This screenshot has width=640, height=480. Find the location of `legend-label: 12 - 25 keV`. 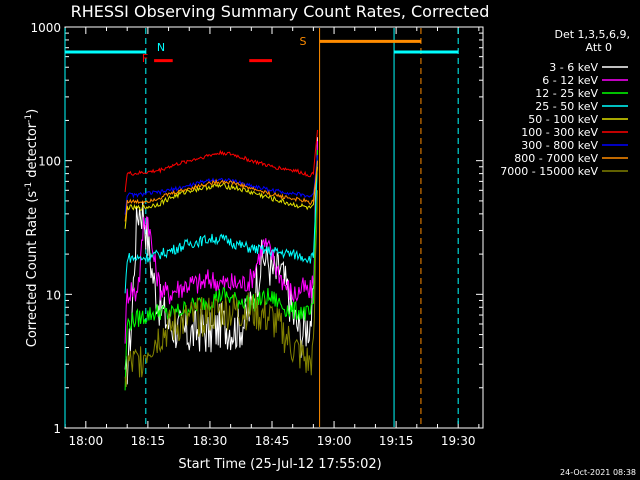

legend-label: 12 - 25 keV is located at coordinates (566, 93).